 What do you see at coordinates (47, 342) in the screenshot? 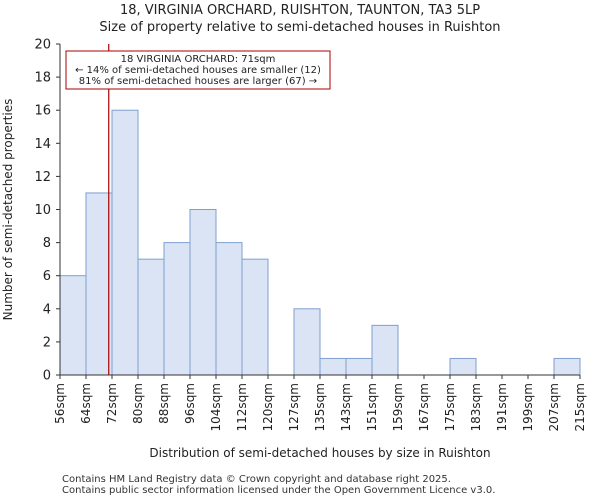
I see `y-tick-label-2: 2` at bounding box center [47, 342].